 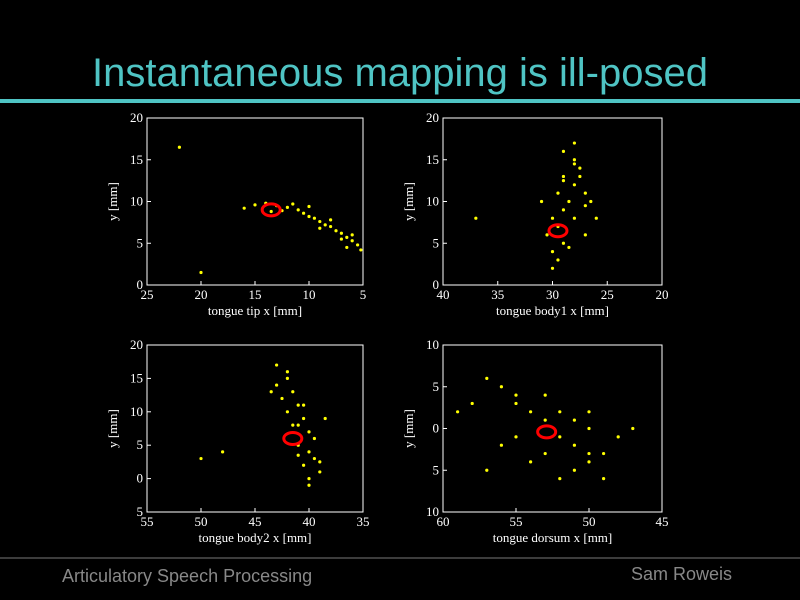 What do you see at coordinates (553, 537) in the screenshot?
I see `x-axis-label: tongue dorsum x [mm]` at bounding box center [553, 537].